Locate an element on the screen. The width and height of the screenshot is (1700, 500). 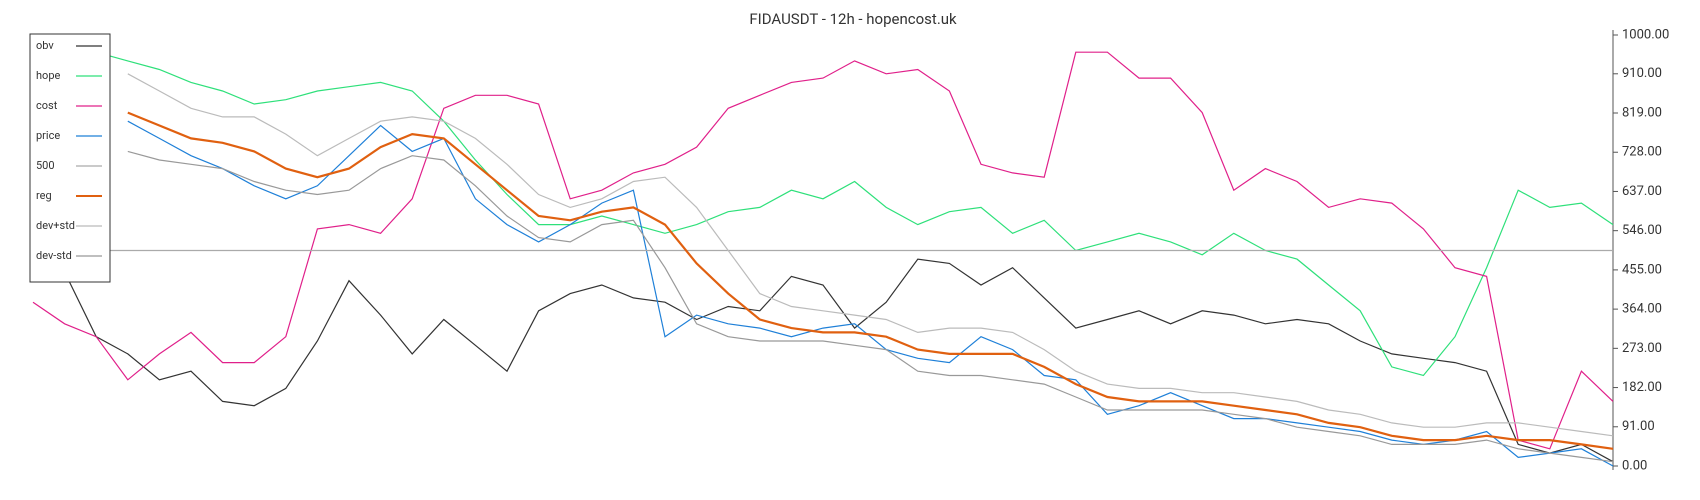
y-tick-label: 637.00 is located at coordinates (1642, 191).